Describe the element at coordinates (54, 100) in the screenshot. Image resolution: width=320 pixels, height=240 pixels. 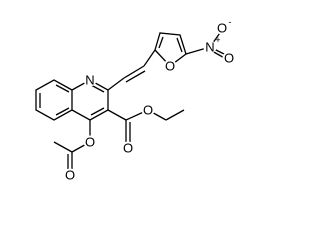
I see `benzo-ring` at that location.